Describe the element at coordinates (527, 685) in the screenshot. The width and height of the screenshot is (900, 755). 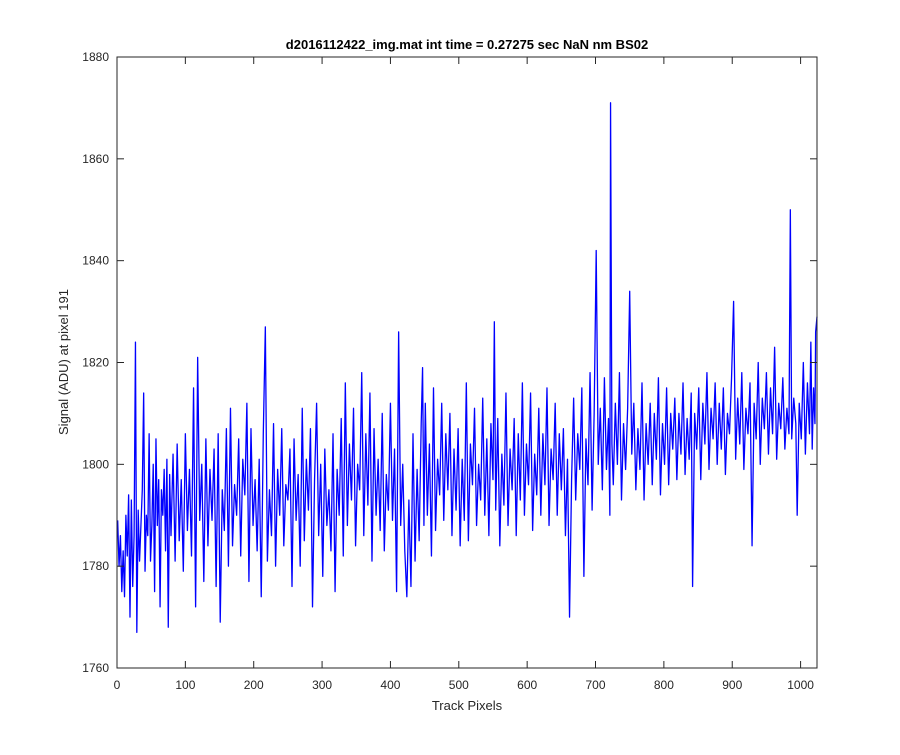
I see `x-tick-label: 600` at that location.